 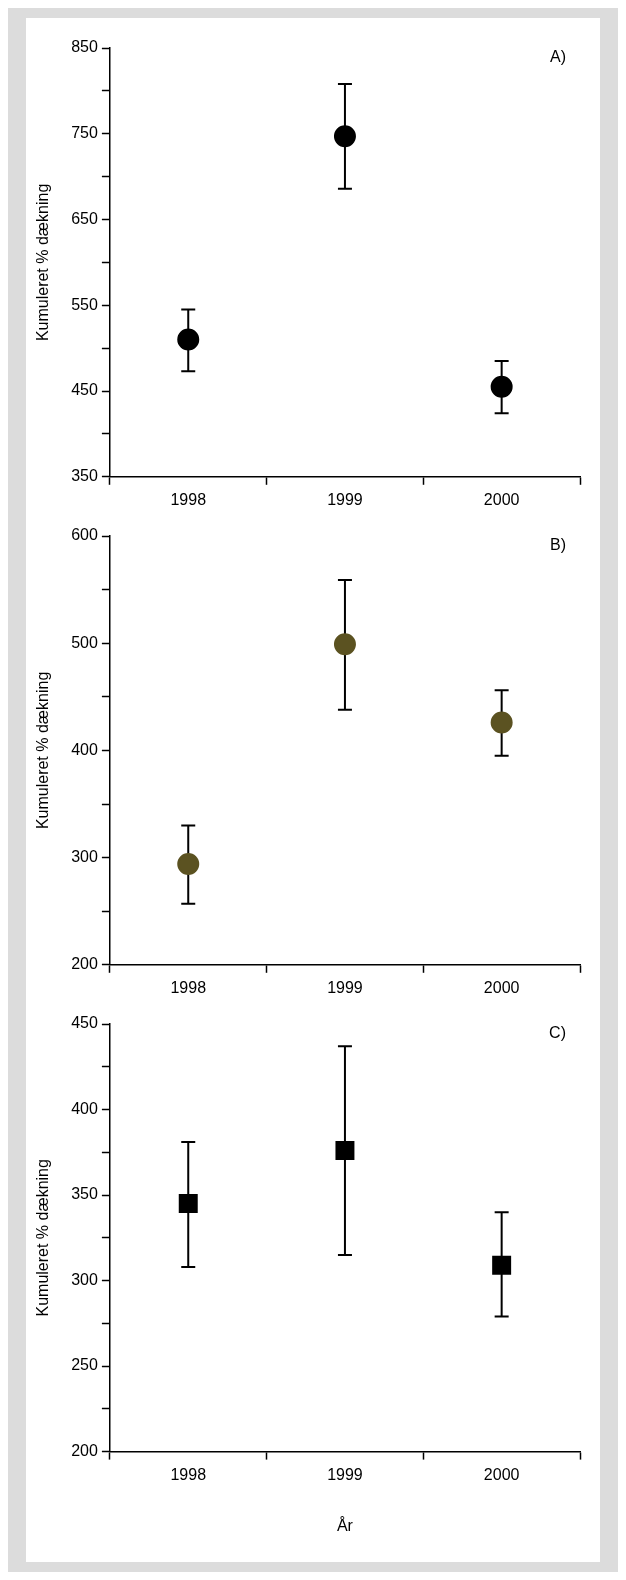 What do you see at coordinates (84, 1365) in the screenshot?
I see `y-tick-label: 250` at bounding box center [84, 1365].